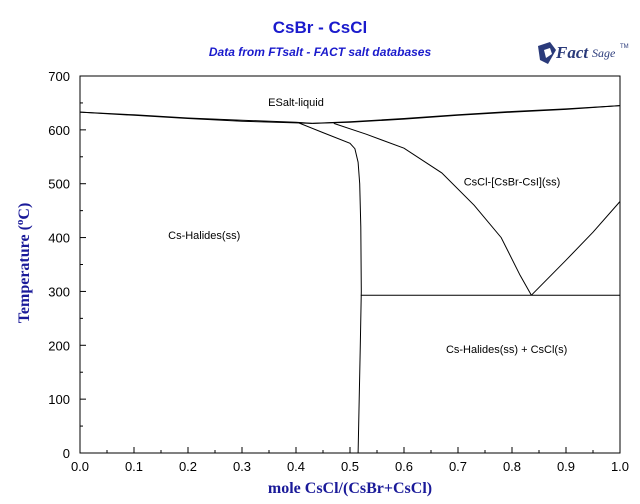 The height and width of the screenshot is (504, 640). I want to click on x-tick-label: 0.3, so click(242, 466).